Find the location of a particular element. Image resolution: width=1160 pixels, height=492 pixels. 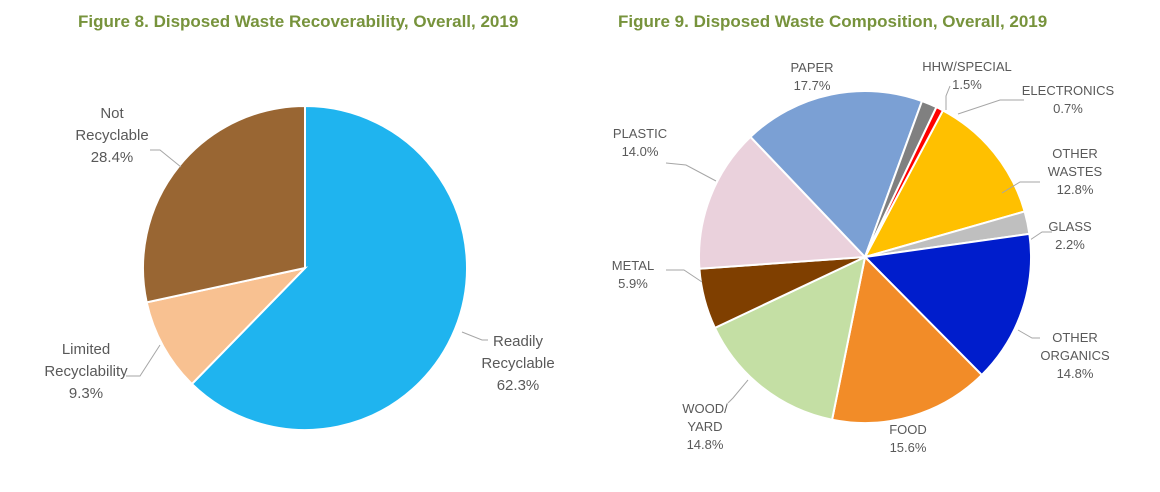

data-label-not-recyclable: Not Recyclable 28.4% is located at coordinates (111, 135).